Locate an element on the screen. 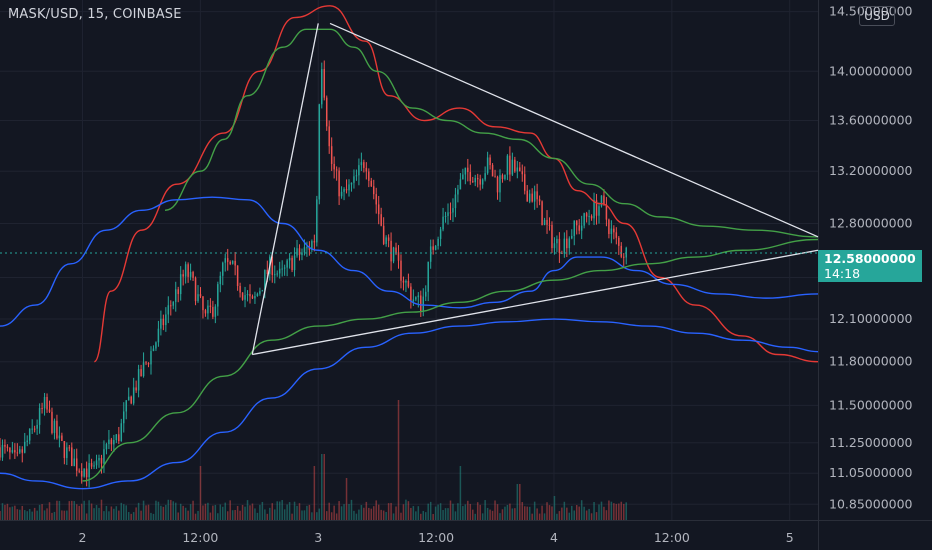 The image size is (932, 550). trendline is located at coordinates (285, 189).